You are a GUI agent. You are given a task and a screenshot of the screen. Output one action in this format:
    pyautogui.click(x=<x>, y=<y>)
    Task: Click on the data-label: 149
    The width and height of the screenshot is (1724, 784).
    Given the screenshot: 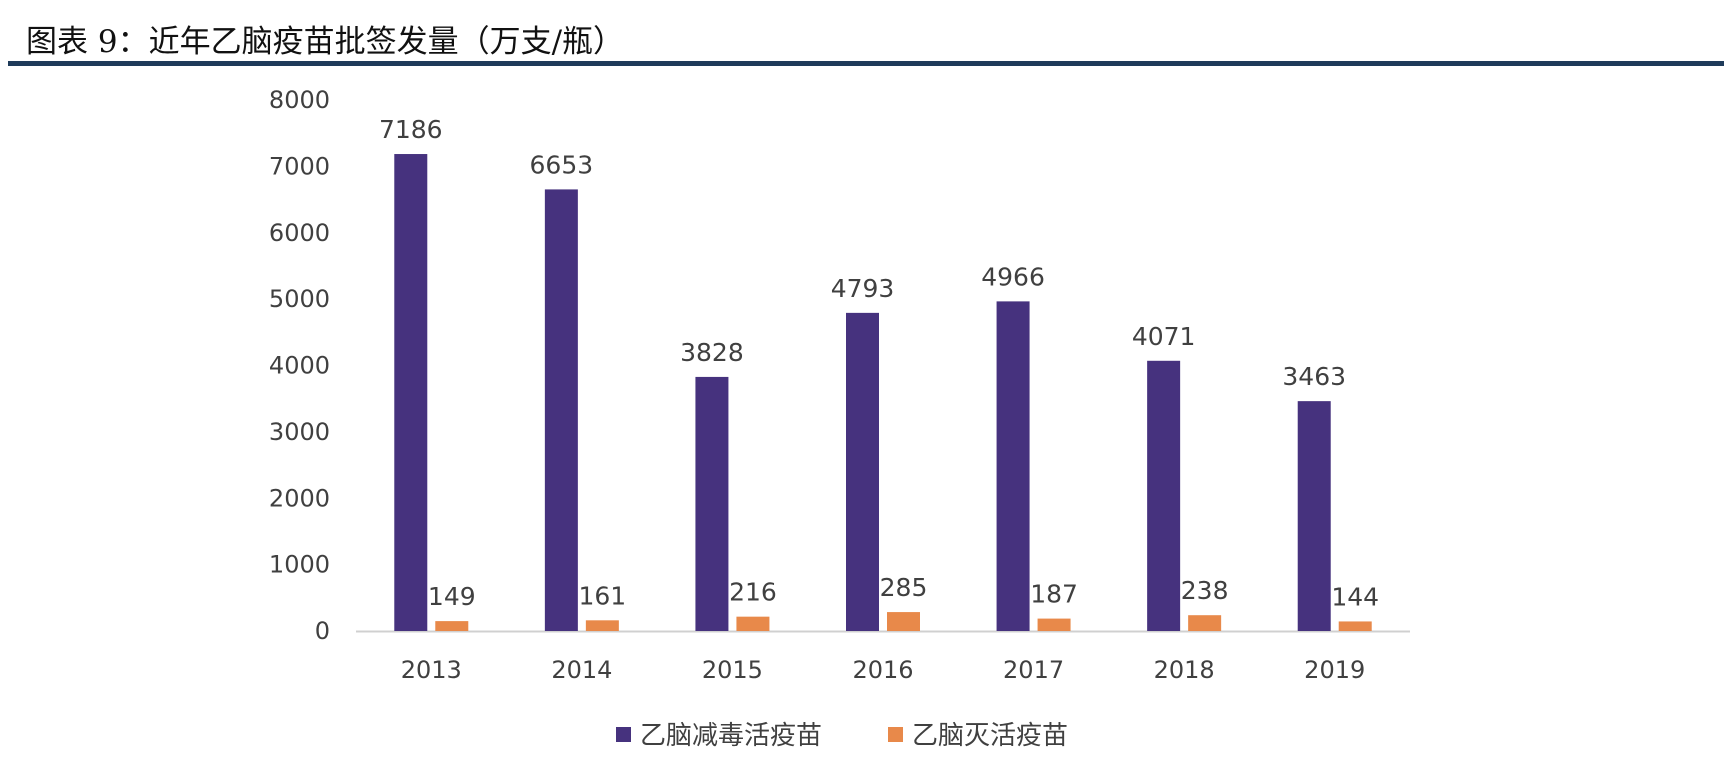 What is the action you would take?
    pyautogui.click(x=452, y=596)
    